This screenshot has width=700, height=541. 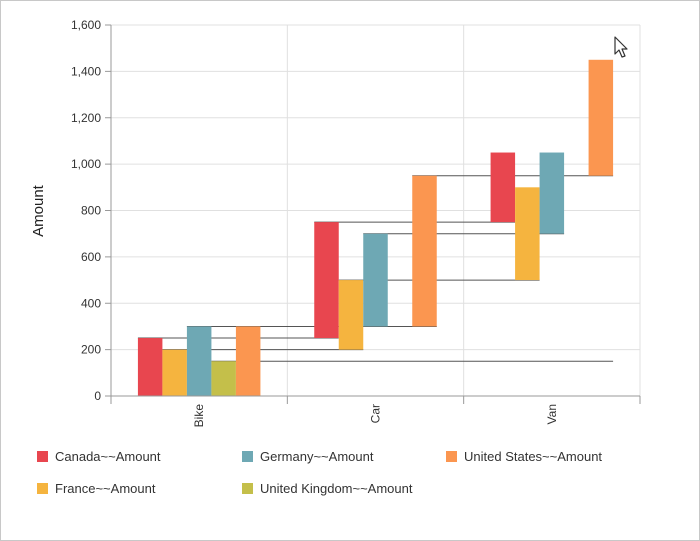 I want to click on legend-item-united-kingdom: United Kingdom~~Amount, so click(x=327, y=488).